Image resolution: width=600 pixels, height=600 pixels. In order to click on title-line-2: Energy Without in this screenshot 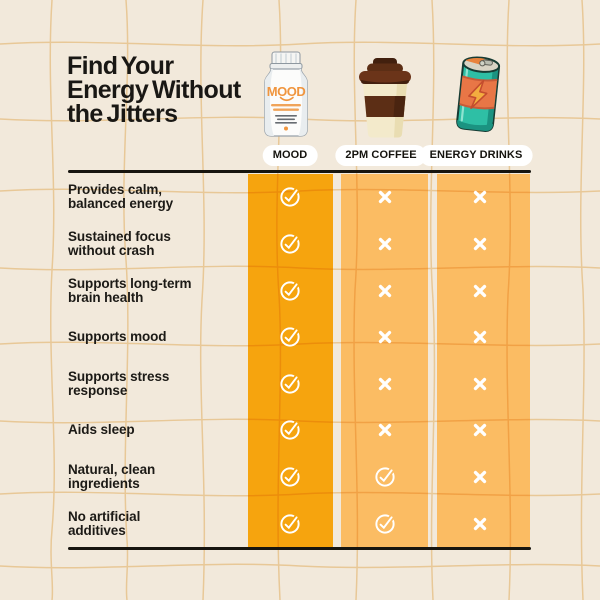, I will do `click(154, 90)`.